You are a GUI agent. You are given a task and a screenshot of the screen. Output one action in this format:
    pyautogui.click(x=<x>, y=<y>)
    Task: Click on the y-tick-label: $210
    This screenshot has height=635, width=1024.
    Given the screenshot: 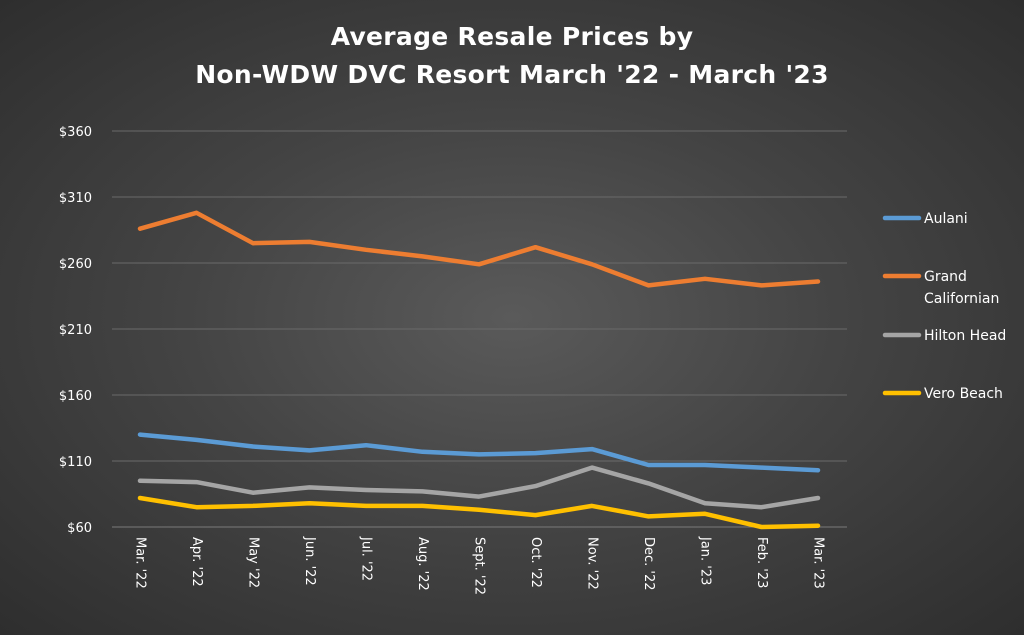 What is the action you would take?
    pyautogui.click(x=75, y=330)
    